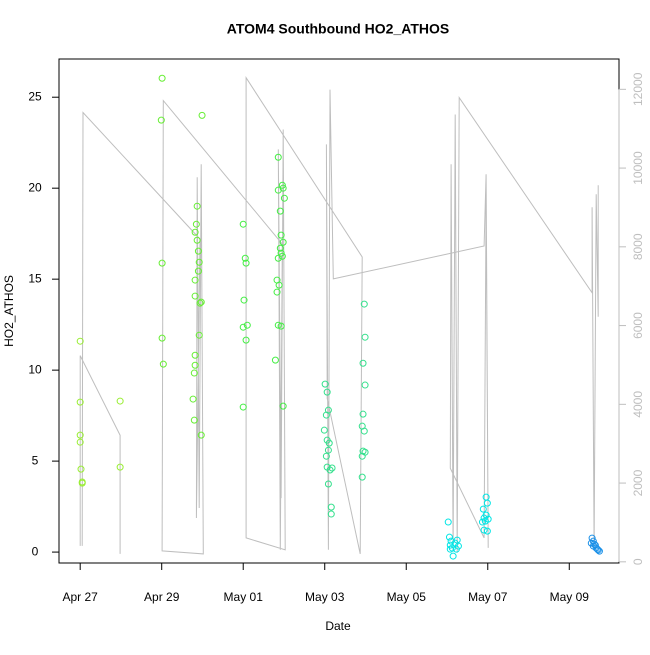  Describe the element at coordinates (338, 626) in the screenshot. I see `x-axis-label: Date` at that location.